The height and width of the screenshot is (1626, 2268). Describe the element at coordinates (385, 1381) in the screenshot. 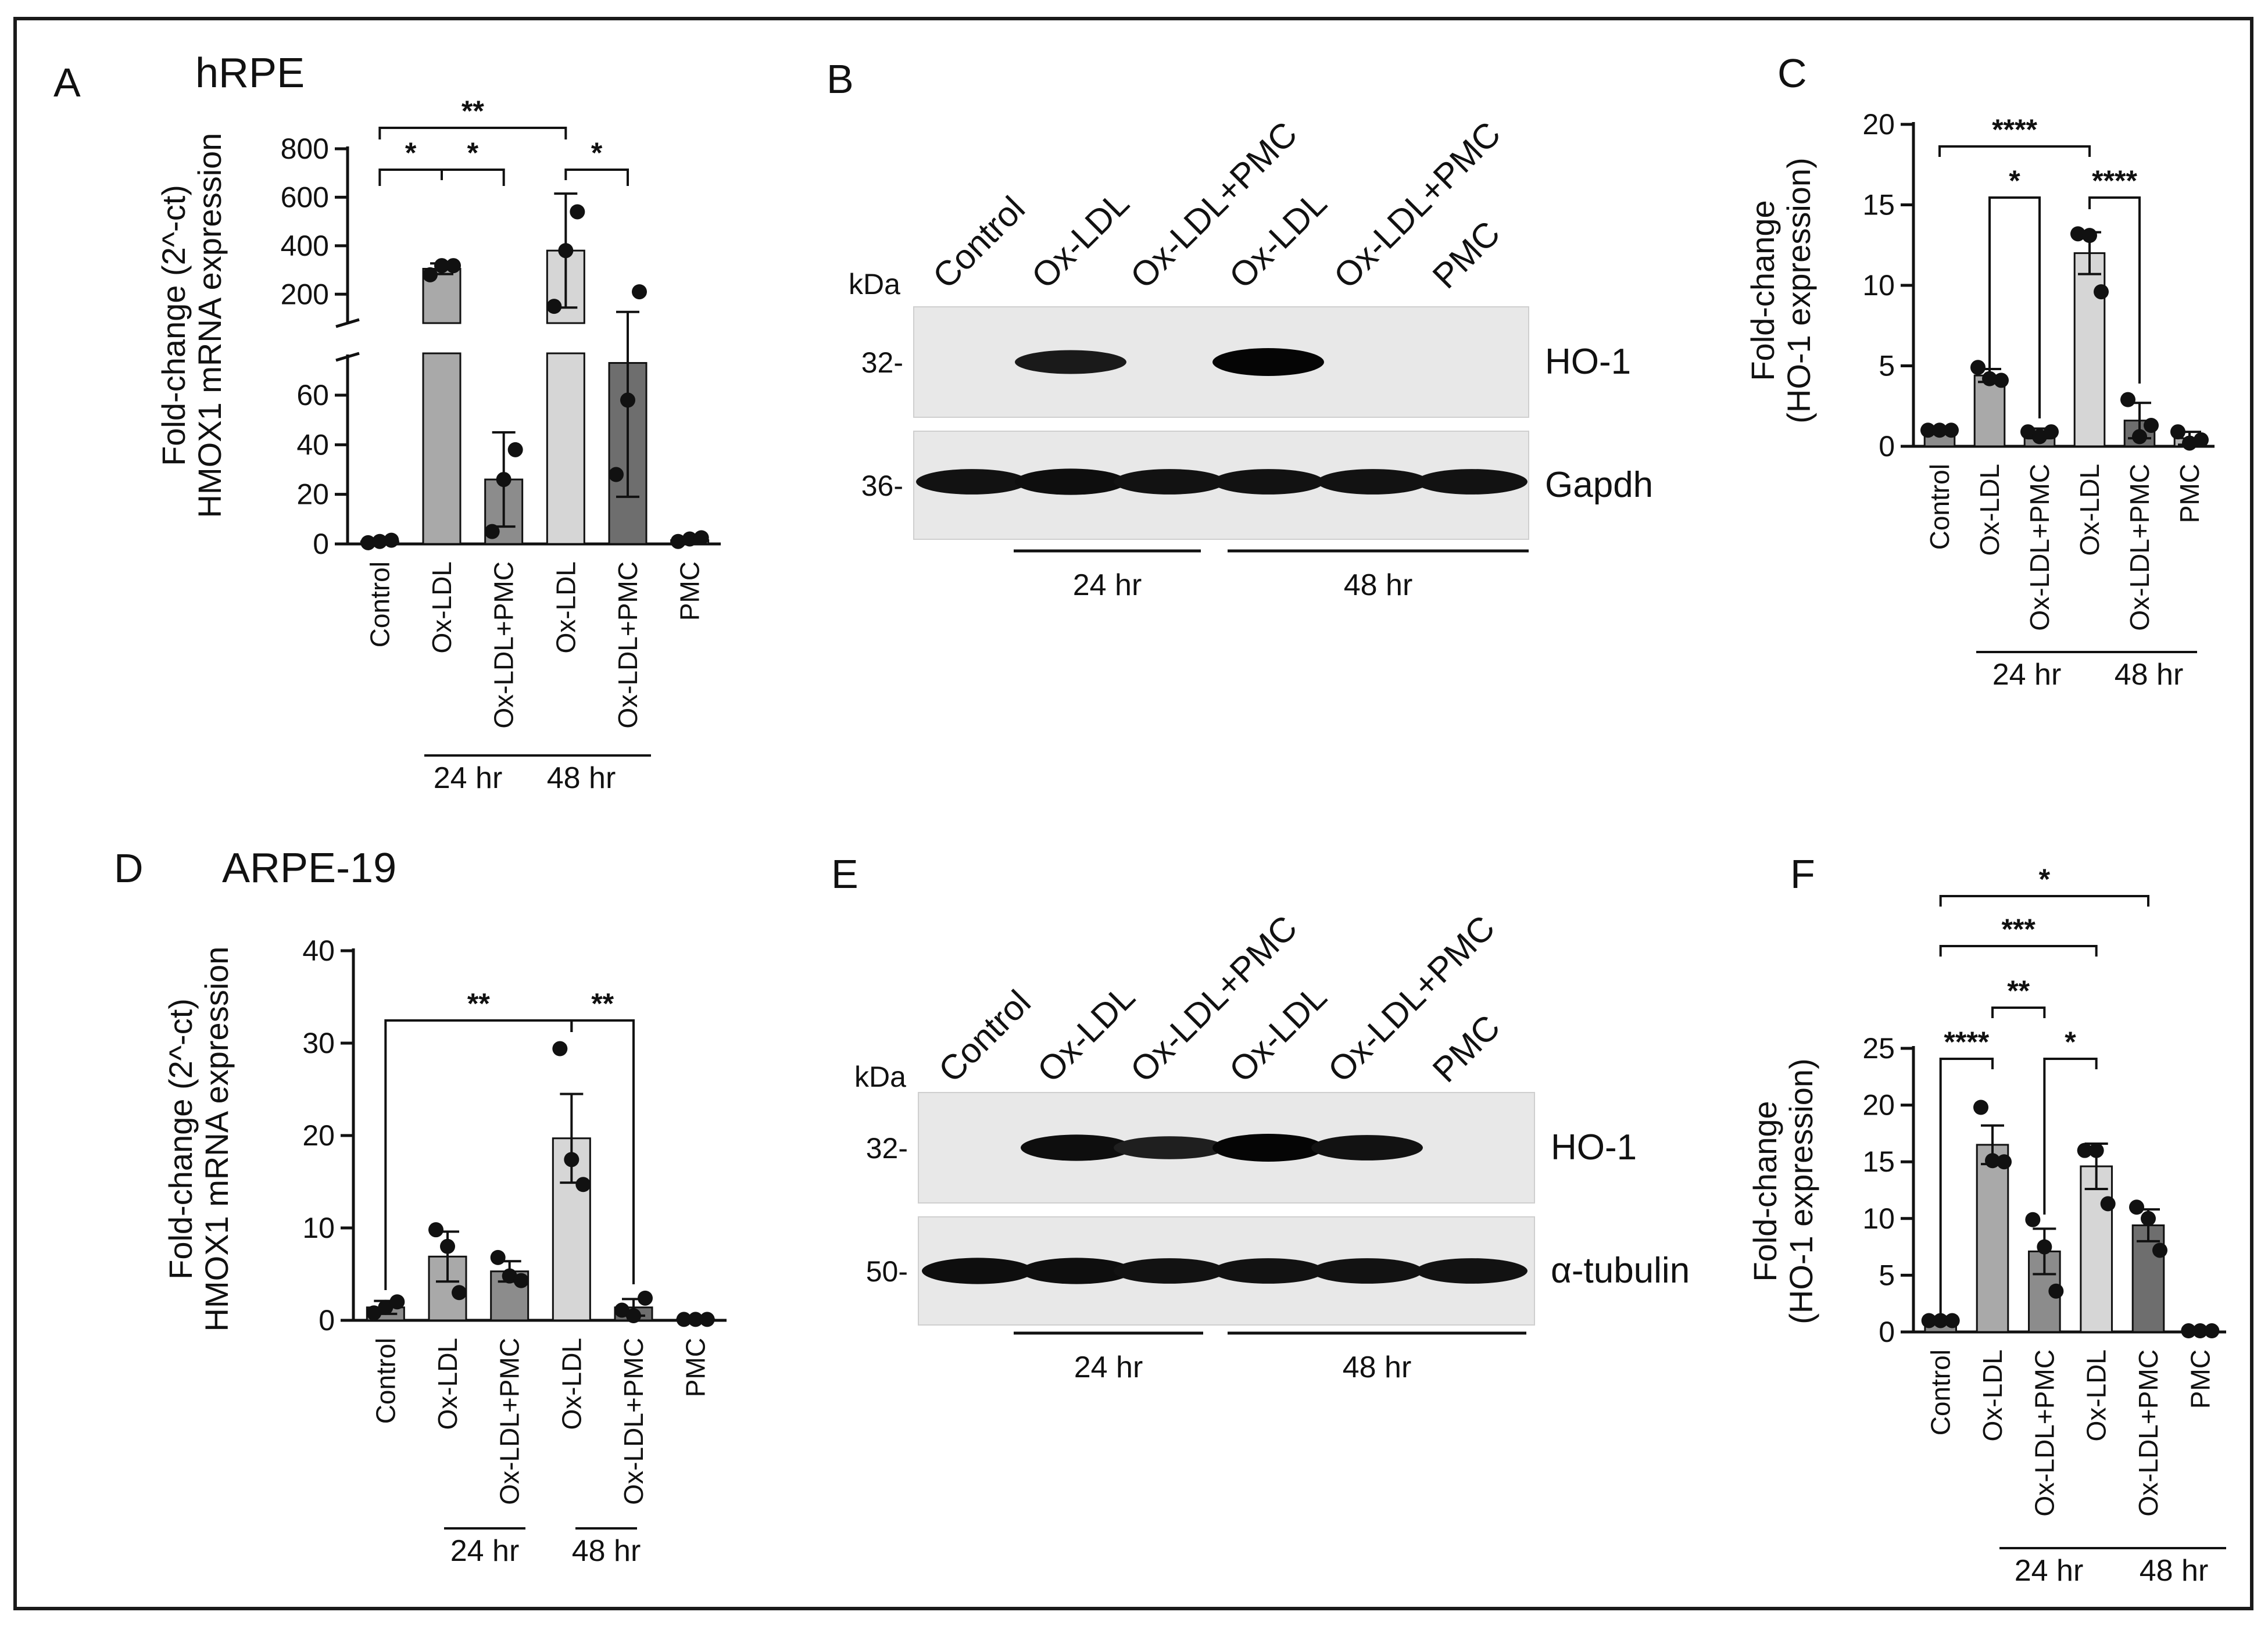

I see `x-category-label: Control` at that location.